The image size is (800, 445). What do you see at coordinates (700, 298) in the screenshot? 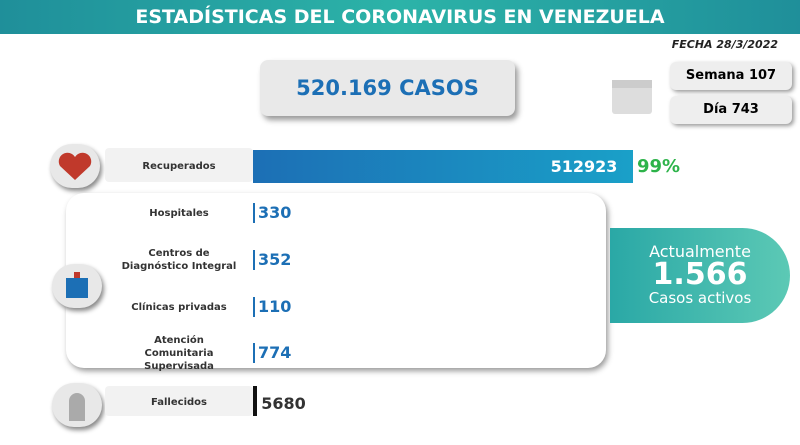
I see `active-bottom: Casos activos` at bounding box center [700, 298].